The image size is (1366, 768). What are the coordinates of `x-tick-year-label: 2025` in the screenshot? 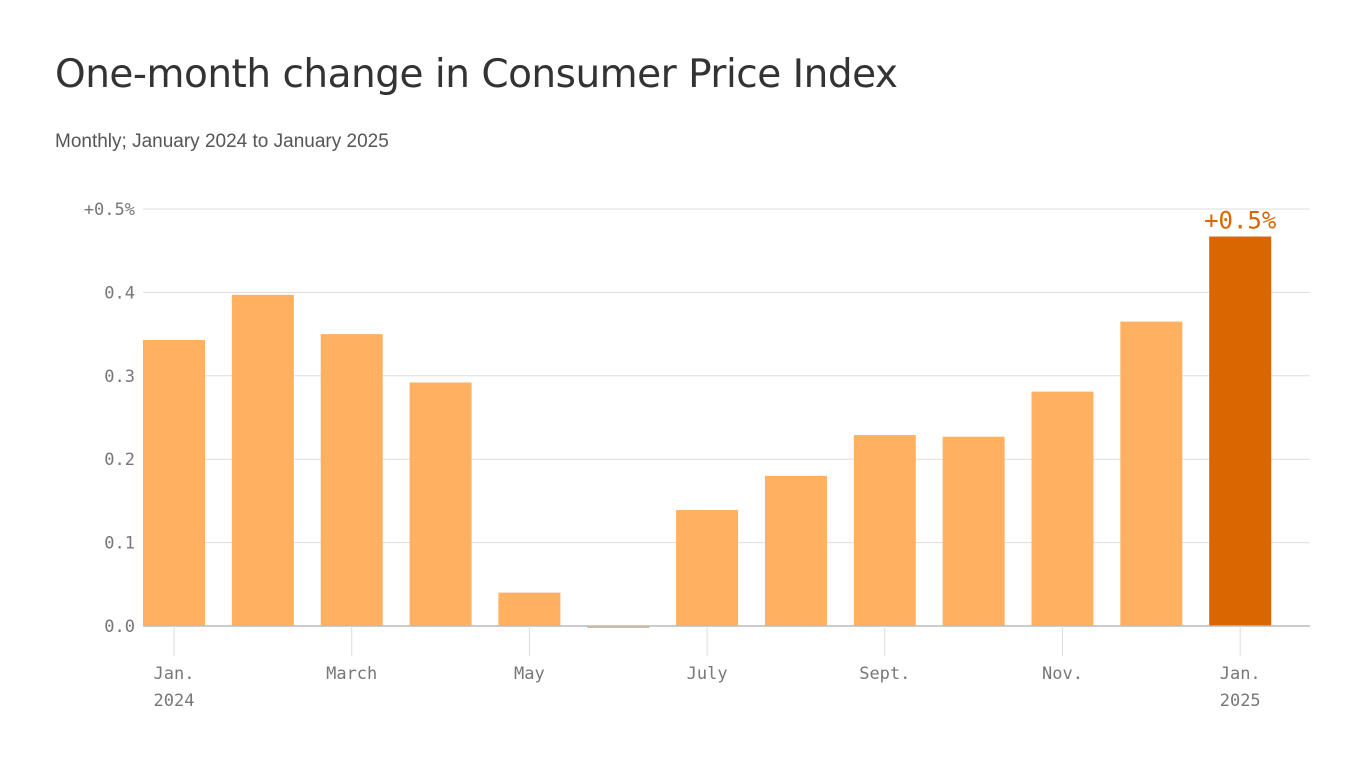 It's located at (1240, 701).